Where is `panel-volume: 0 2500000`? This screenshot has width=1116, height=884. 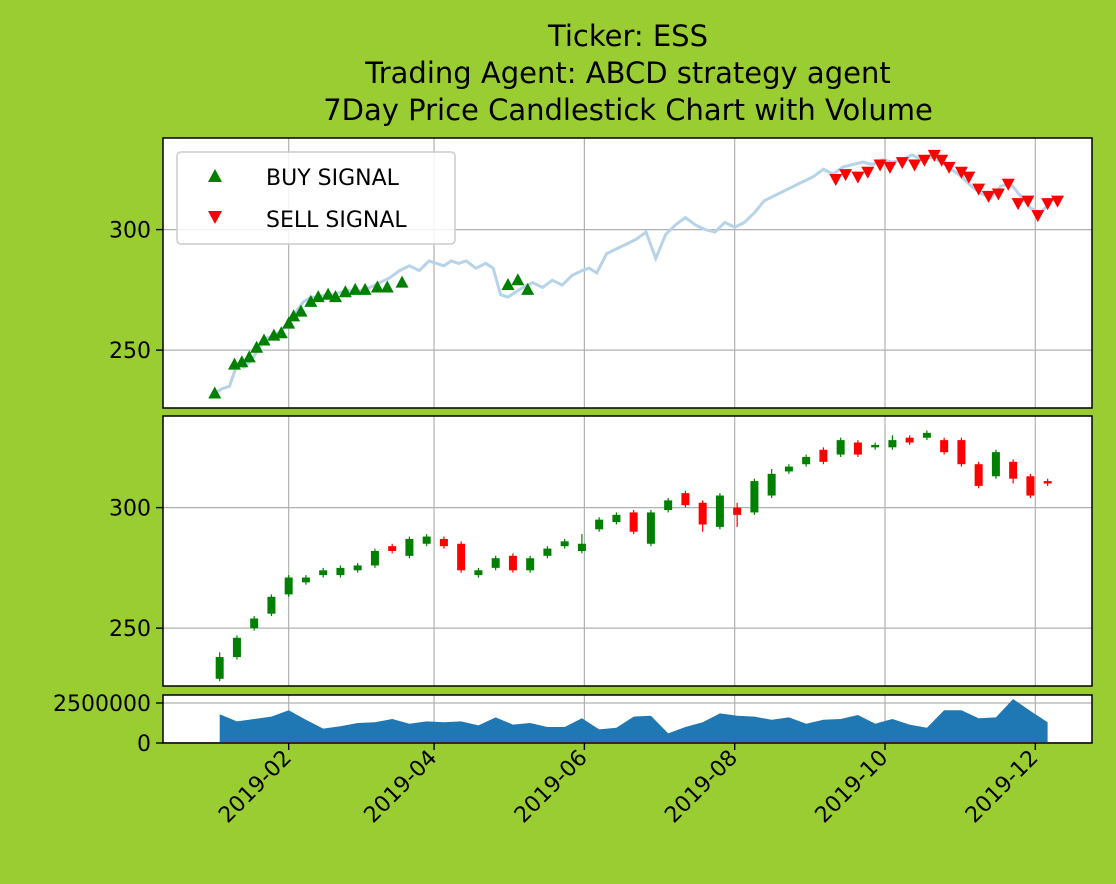 panel-volume: 0 2500000 is located at coordinates (573, 724).